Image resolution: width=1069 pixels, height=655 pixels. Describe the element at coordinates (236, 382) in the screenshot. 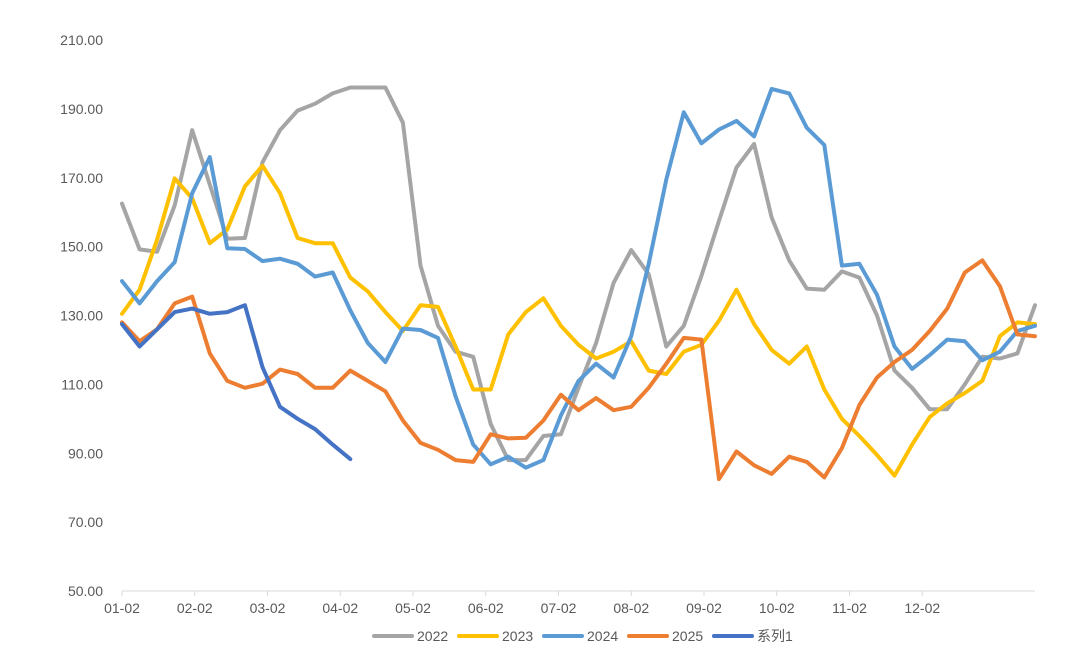

I see `series-line-系列1` at that location.